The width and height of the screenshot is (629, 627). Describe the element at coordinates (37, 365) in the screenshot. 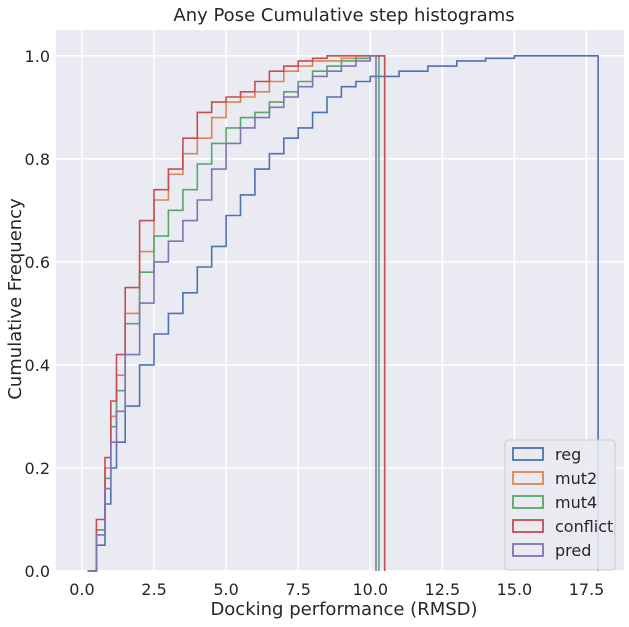

I see `y-tick-label: 0.4` at that location.